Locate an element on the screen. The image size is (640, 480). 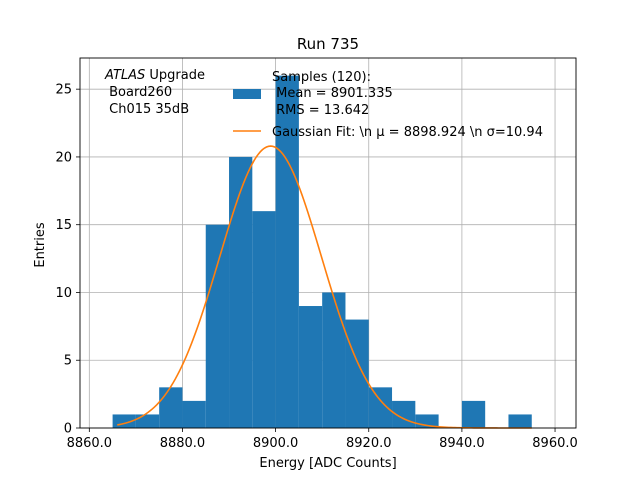
annotation-upgrade: Upgrade is located at coordinates (175, 75).